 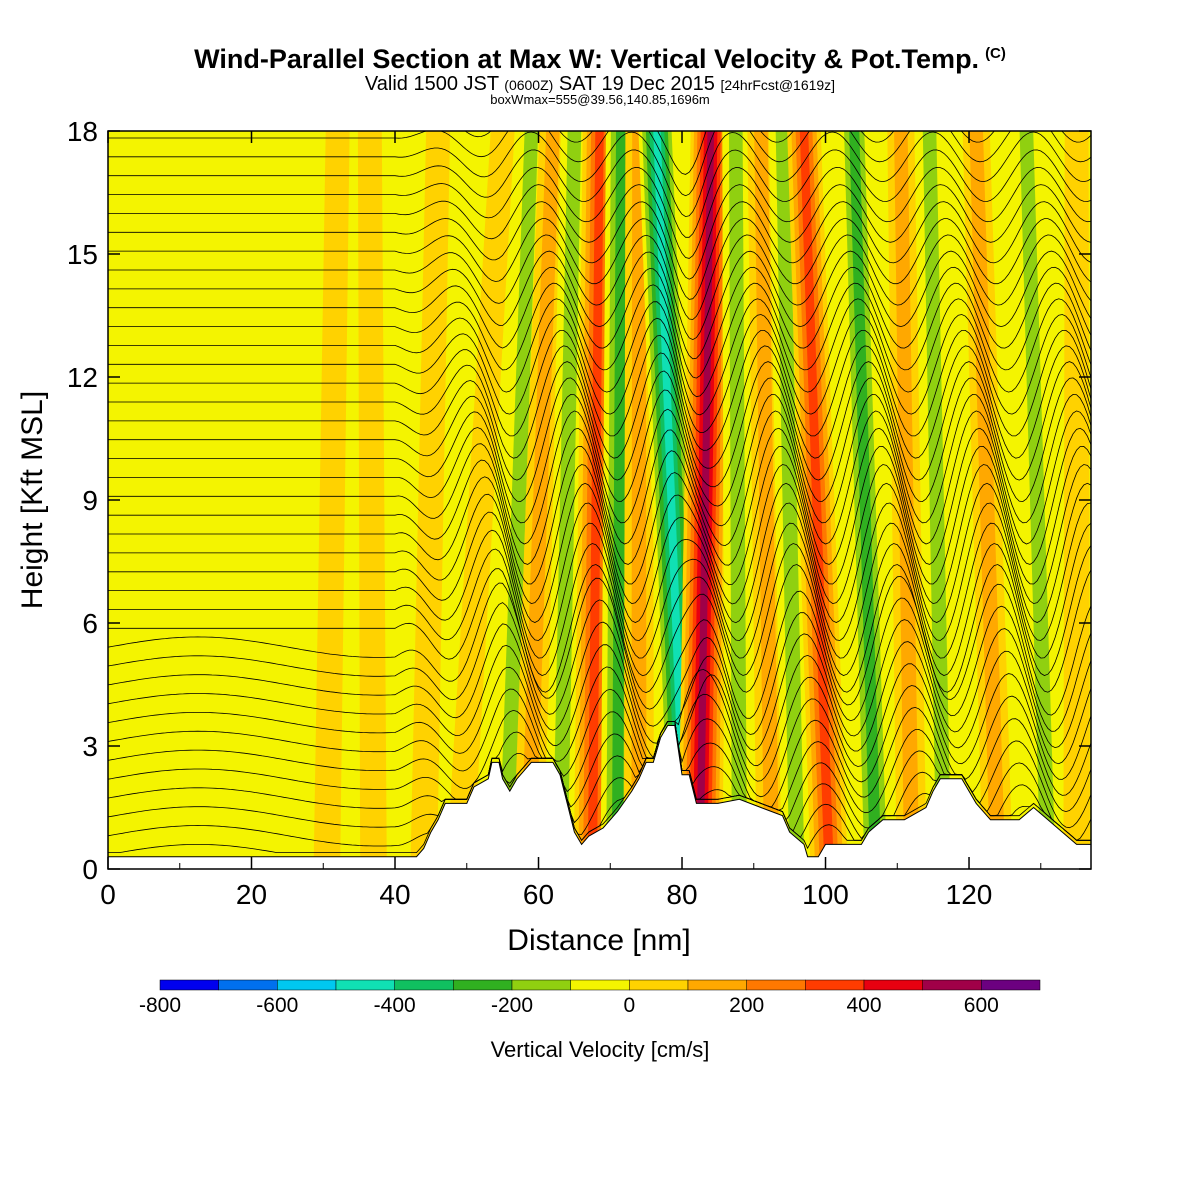 I want to click on terrain, so click(x=599, y=797).